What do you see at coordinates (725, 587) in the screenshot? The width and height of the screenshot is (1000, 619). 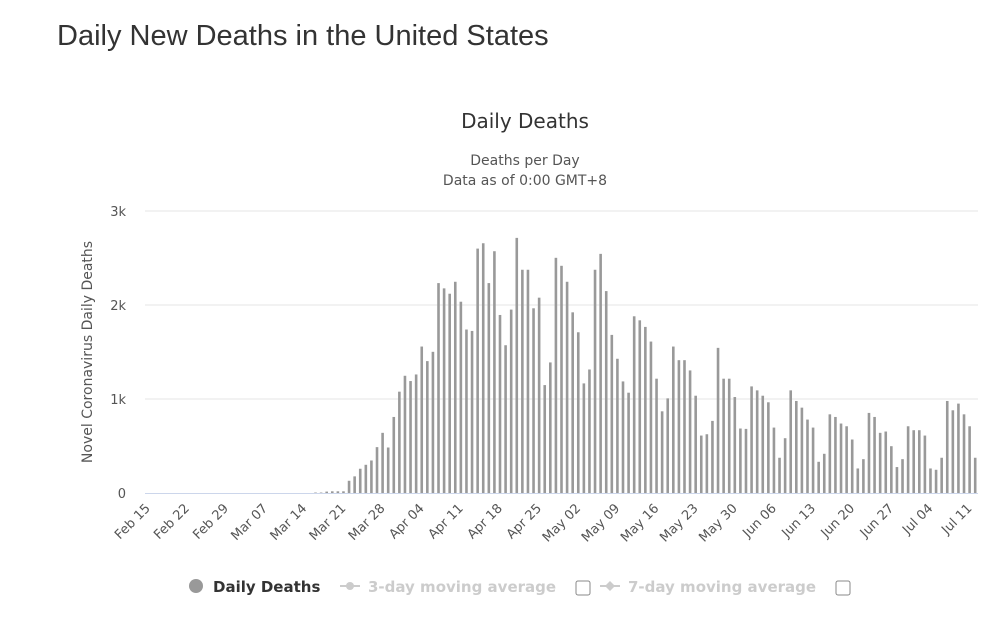 I see `legend-item-7-day-average: 7-day moving average` at bounding box center [725, 587].